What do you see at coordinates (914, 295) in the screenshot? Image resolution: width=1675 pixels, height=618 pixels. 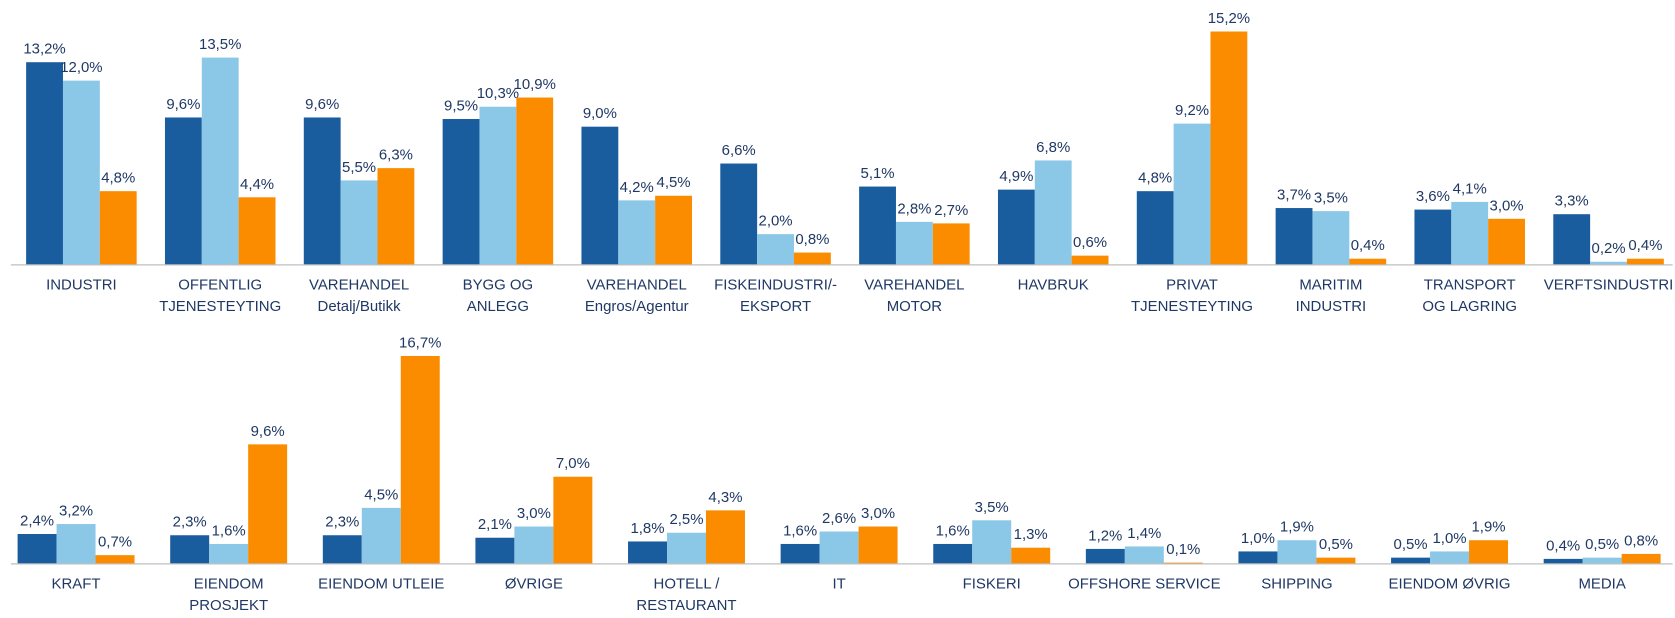 I see `x-tick-label: VAREHANDEL MOTOR` at bounding box center [914, 295].